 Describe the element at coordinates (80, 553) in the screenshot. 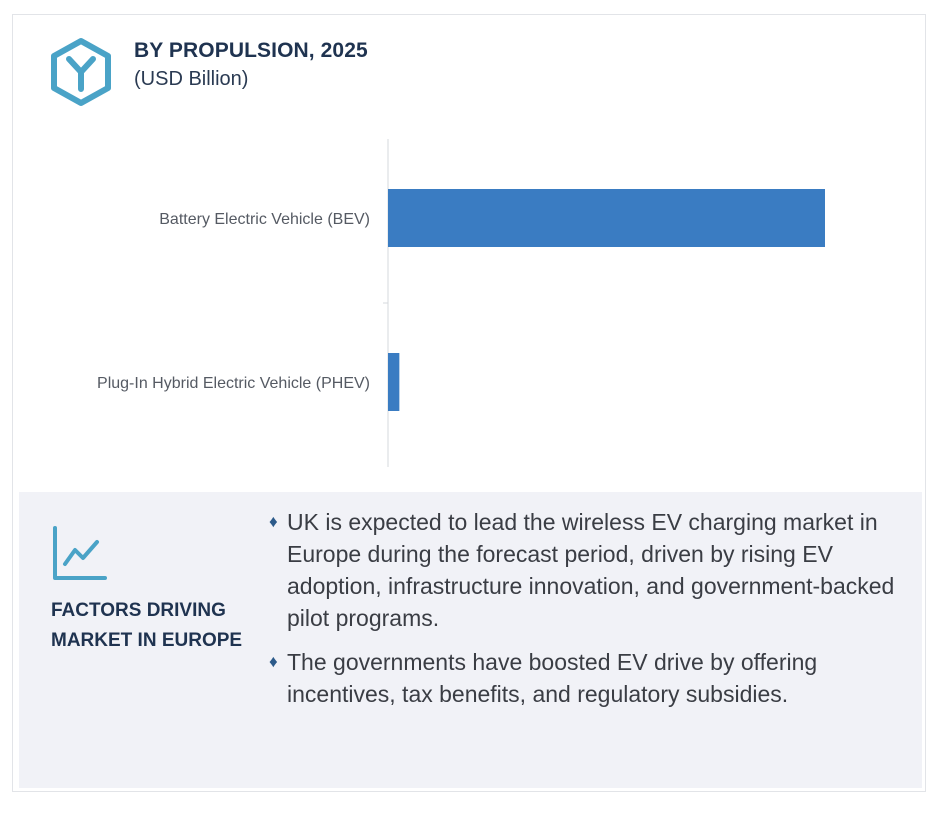

I see `line-chart-icon` at that location.